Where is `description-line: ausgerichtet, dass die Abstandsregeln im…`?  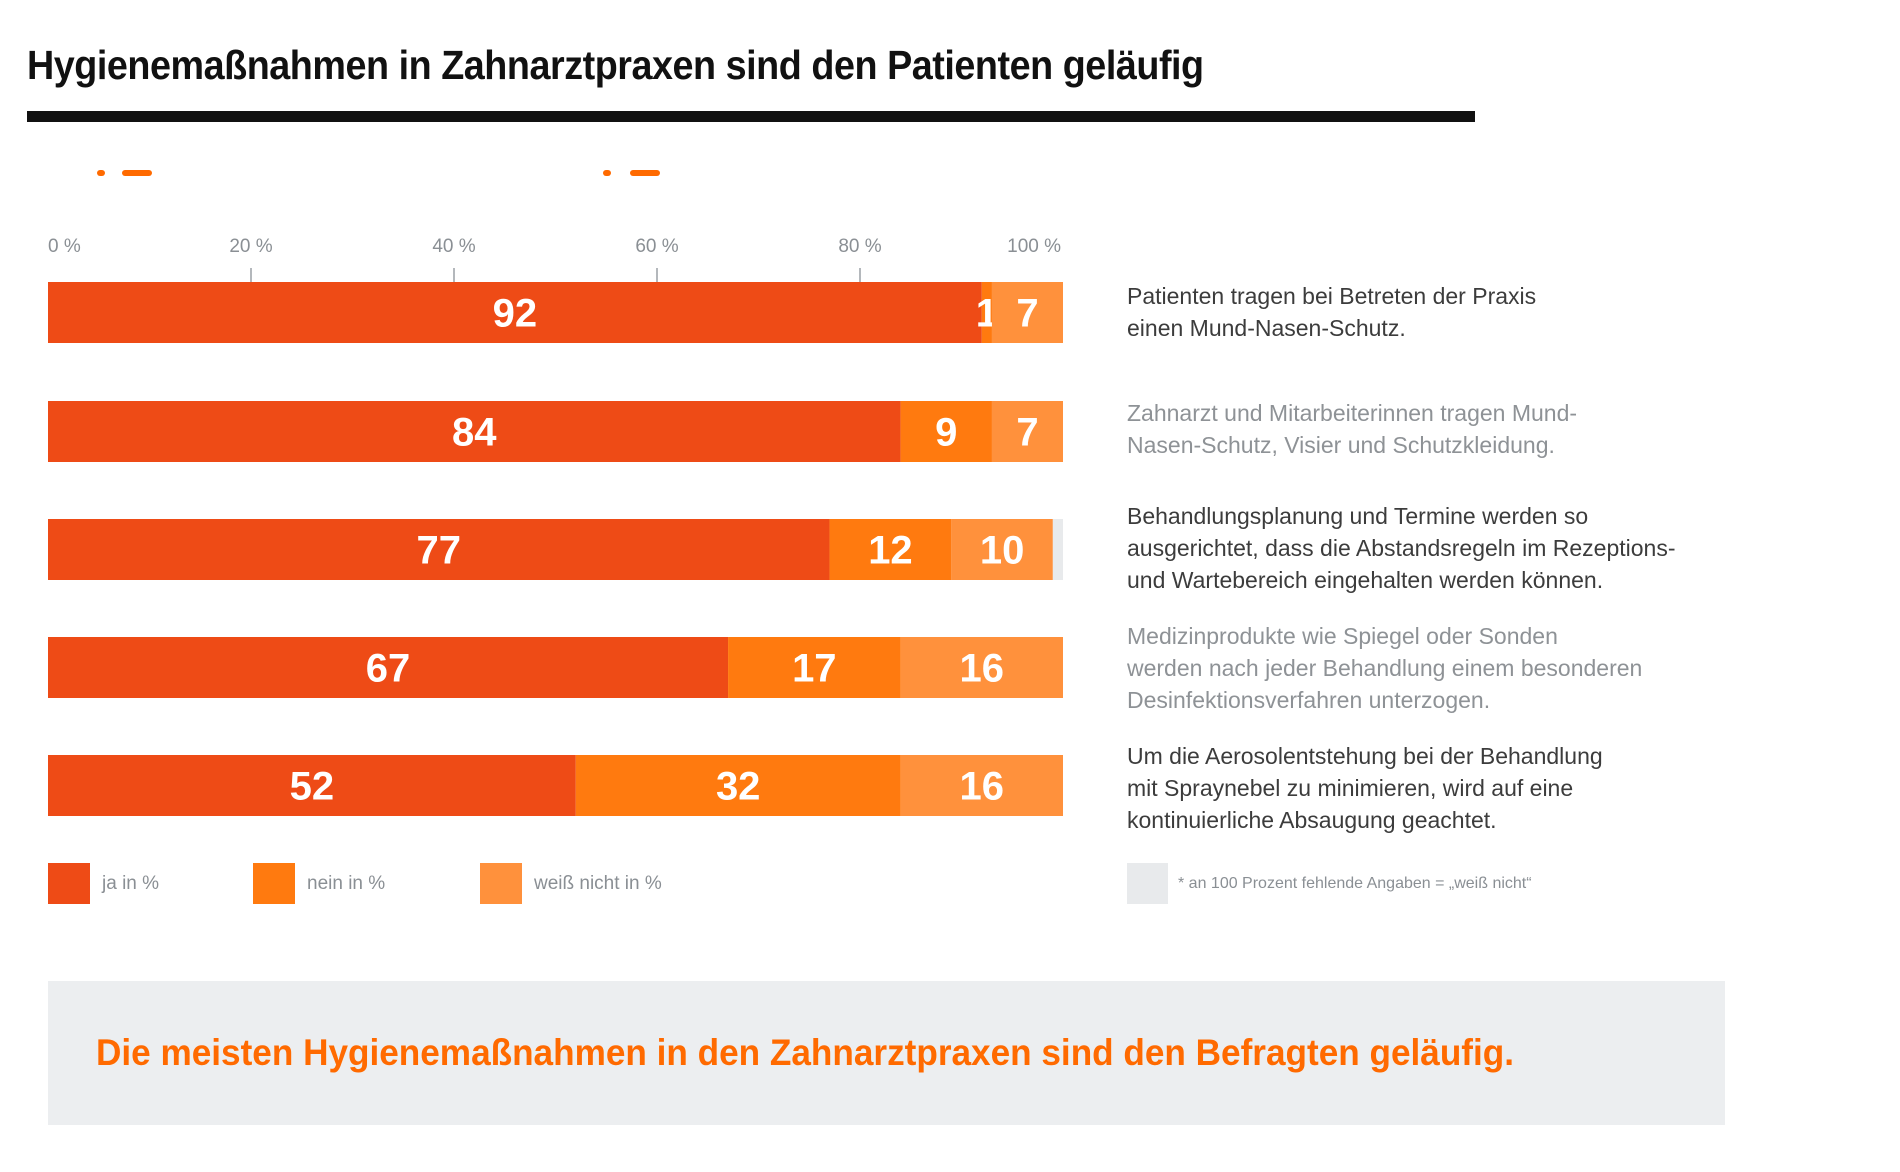
description-line: ausgerichtet, dass die Abstandsregeln im… is located at coordinates (1401, 548).